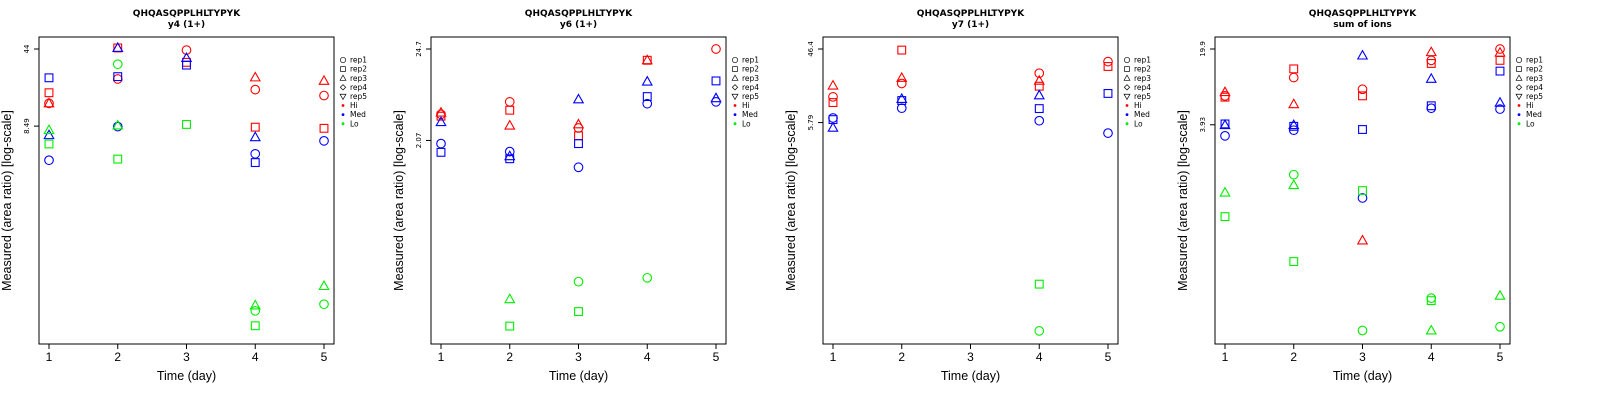  I want to click on legend-label: rep4, so click(750, 87).